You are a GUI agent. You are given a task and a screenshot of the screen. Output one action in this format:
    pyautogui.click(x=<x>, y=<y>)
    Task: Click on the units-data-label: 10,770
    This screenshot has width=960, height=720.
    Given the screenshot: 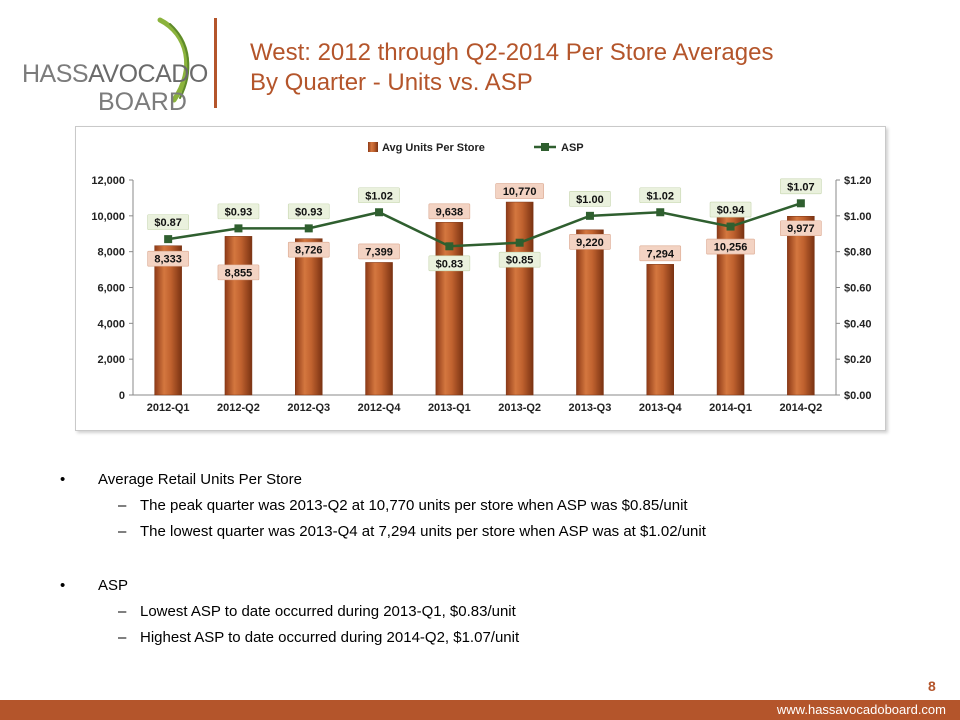 What is the action you would take?
    pyautogui.click(x=520, y=192)
    